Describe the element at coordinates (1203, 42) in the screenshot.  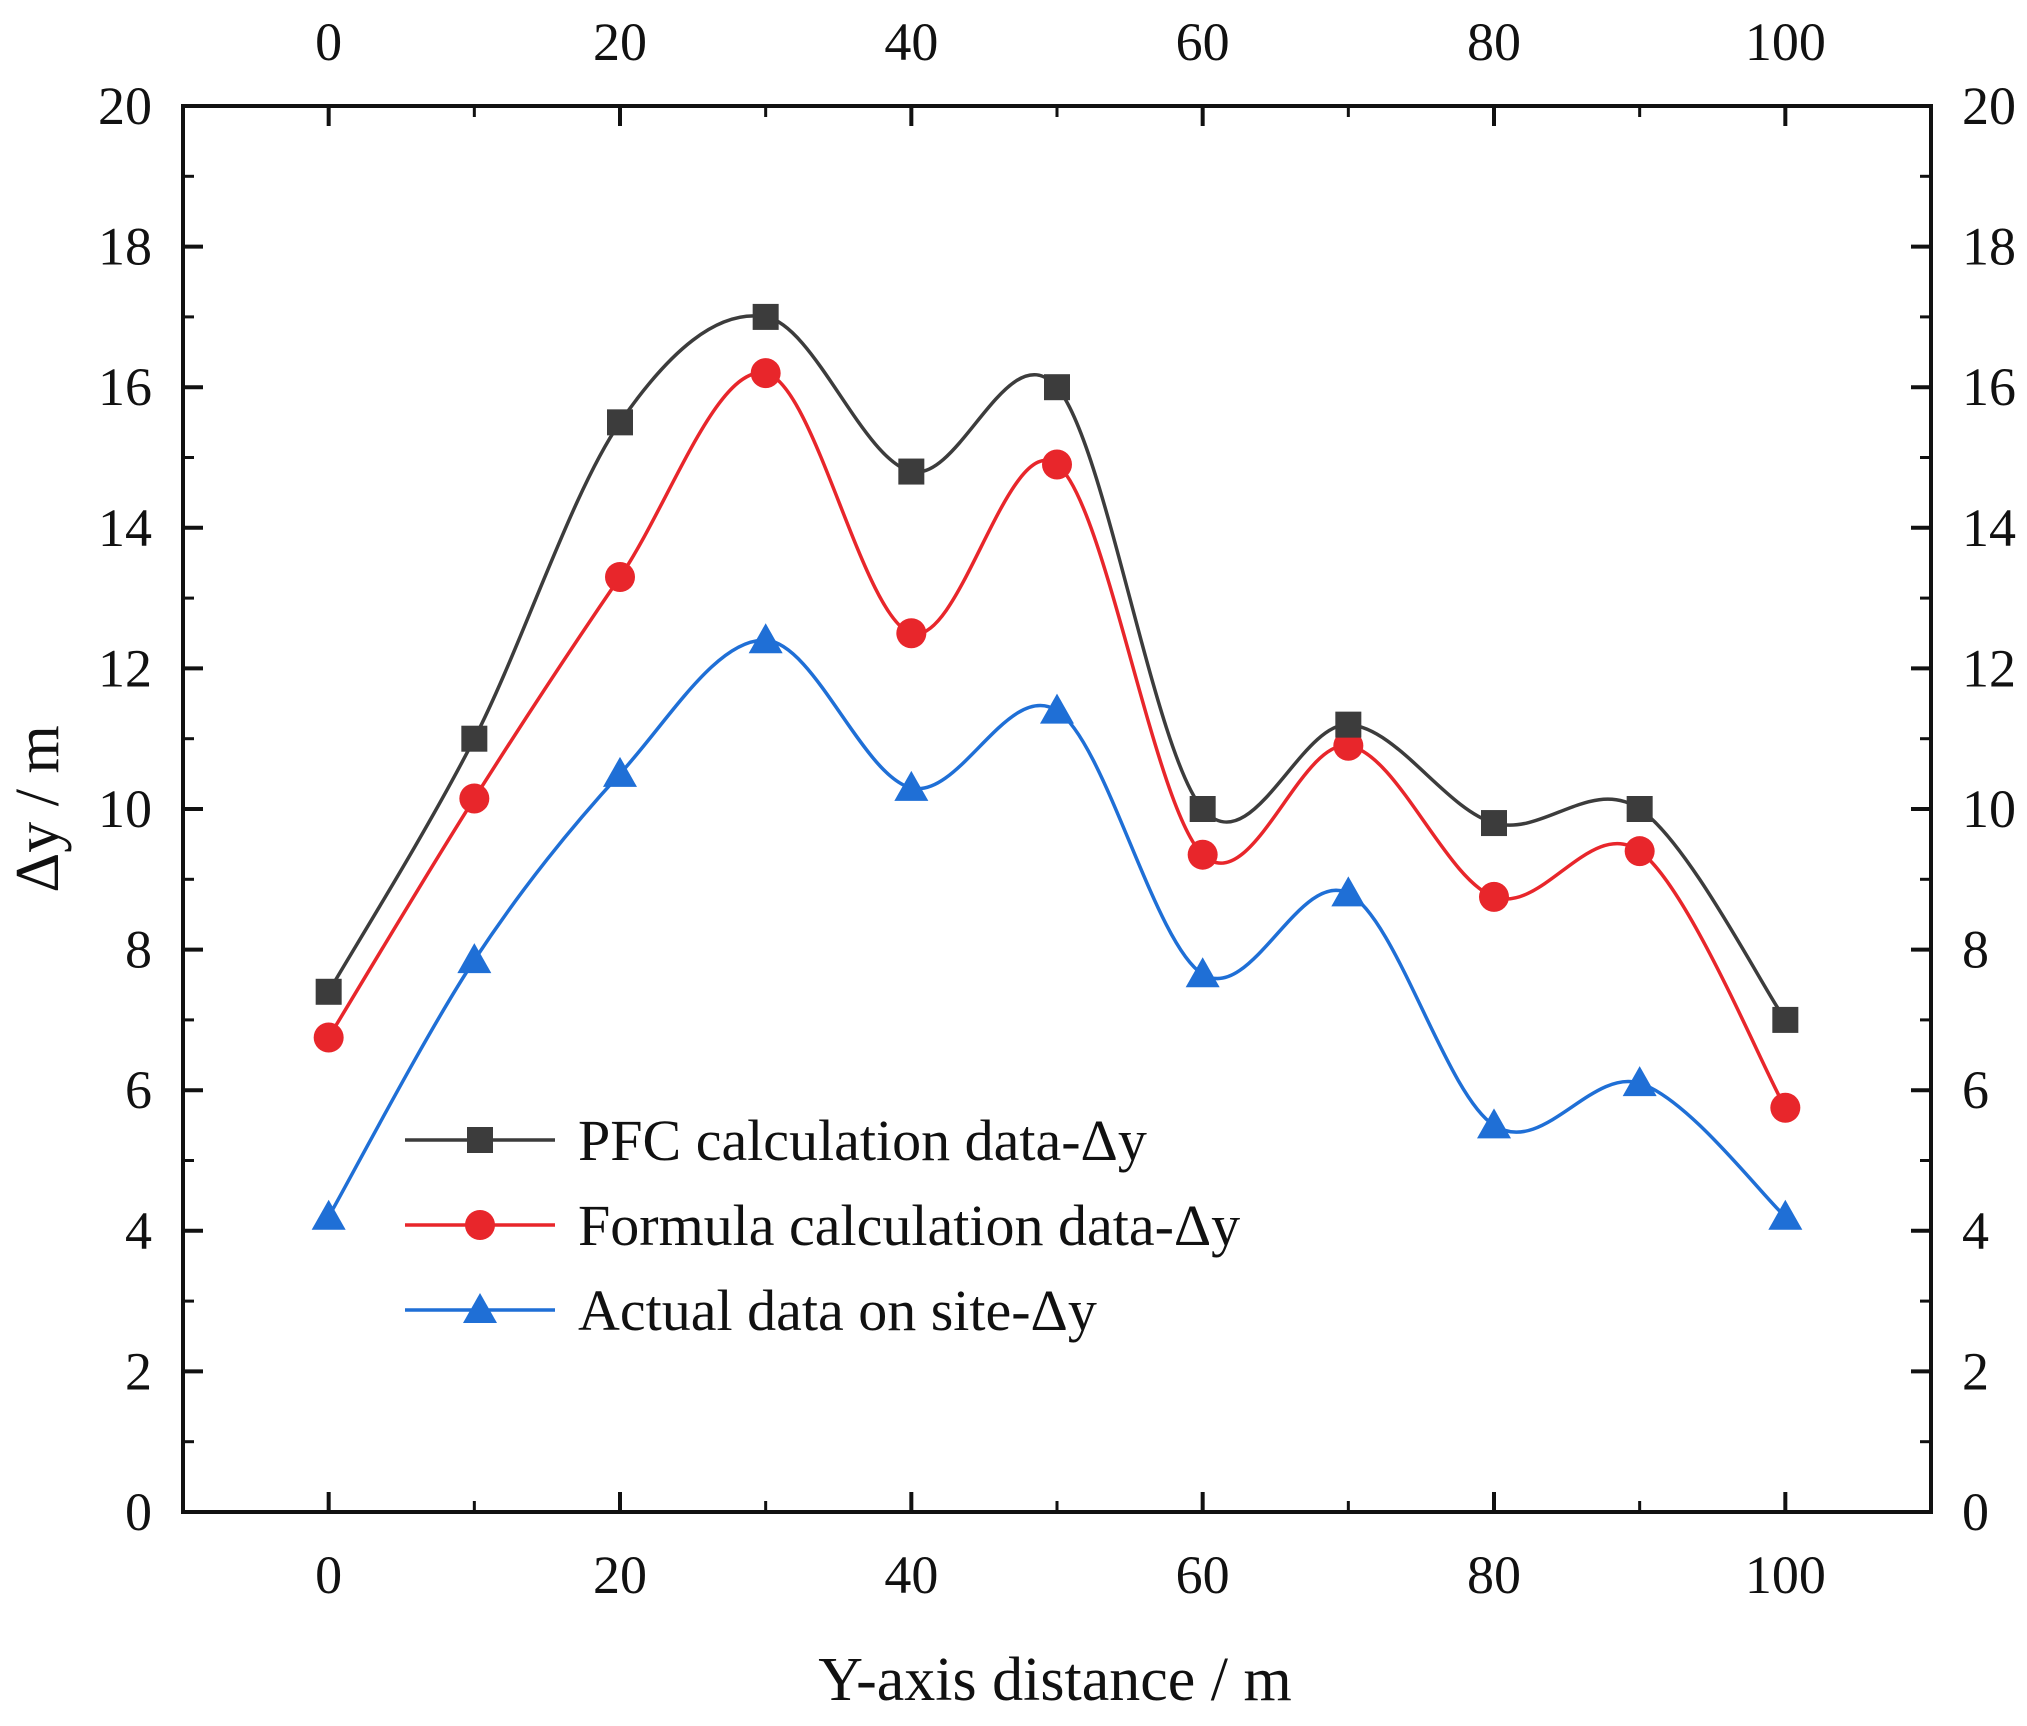
I see `x-tick-label-top: 60` at that location.